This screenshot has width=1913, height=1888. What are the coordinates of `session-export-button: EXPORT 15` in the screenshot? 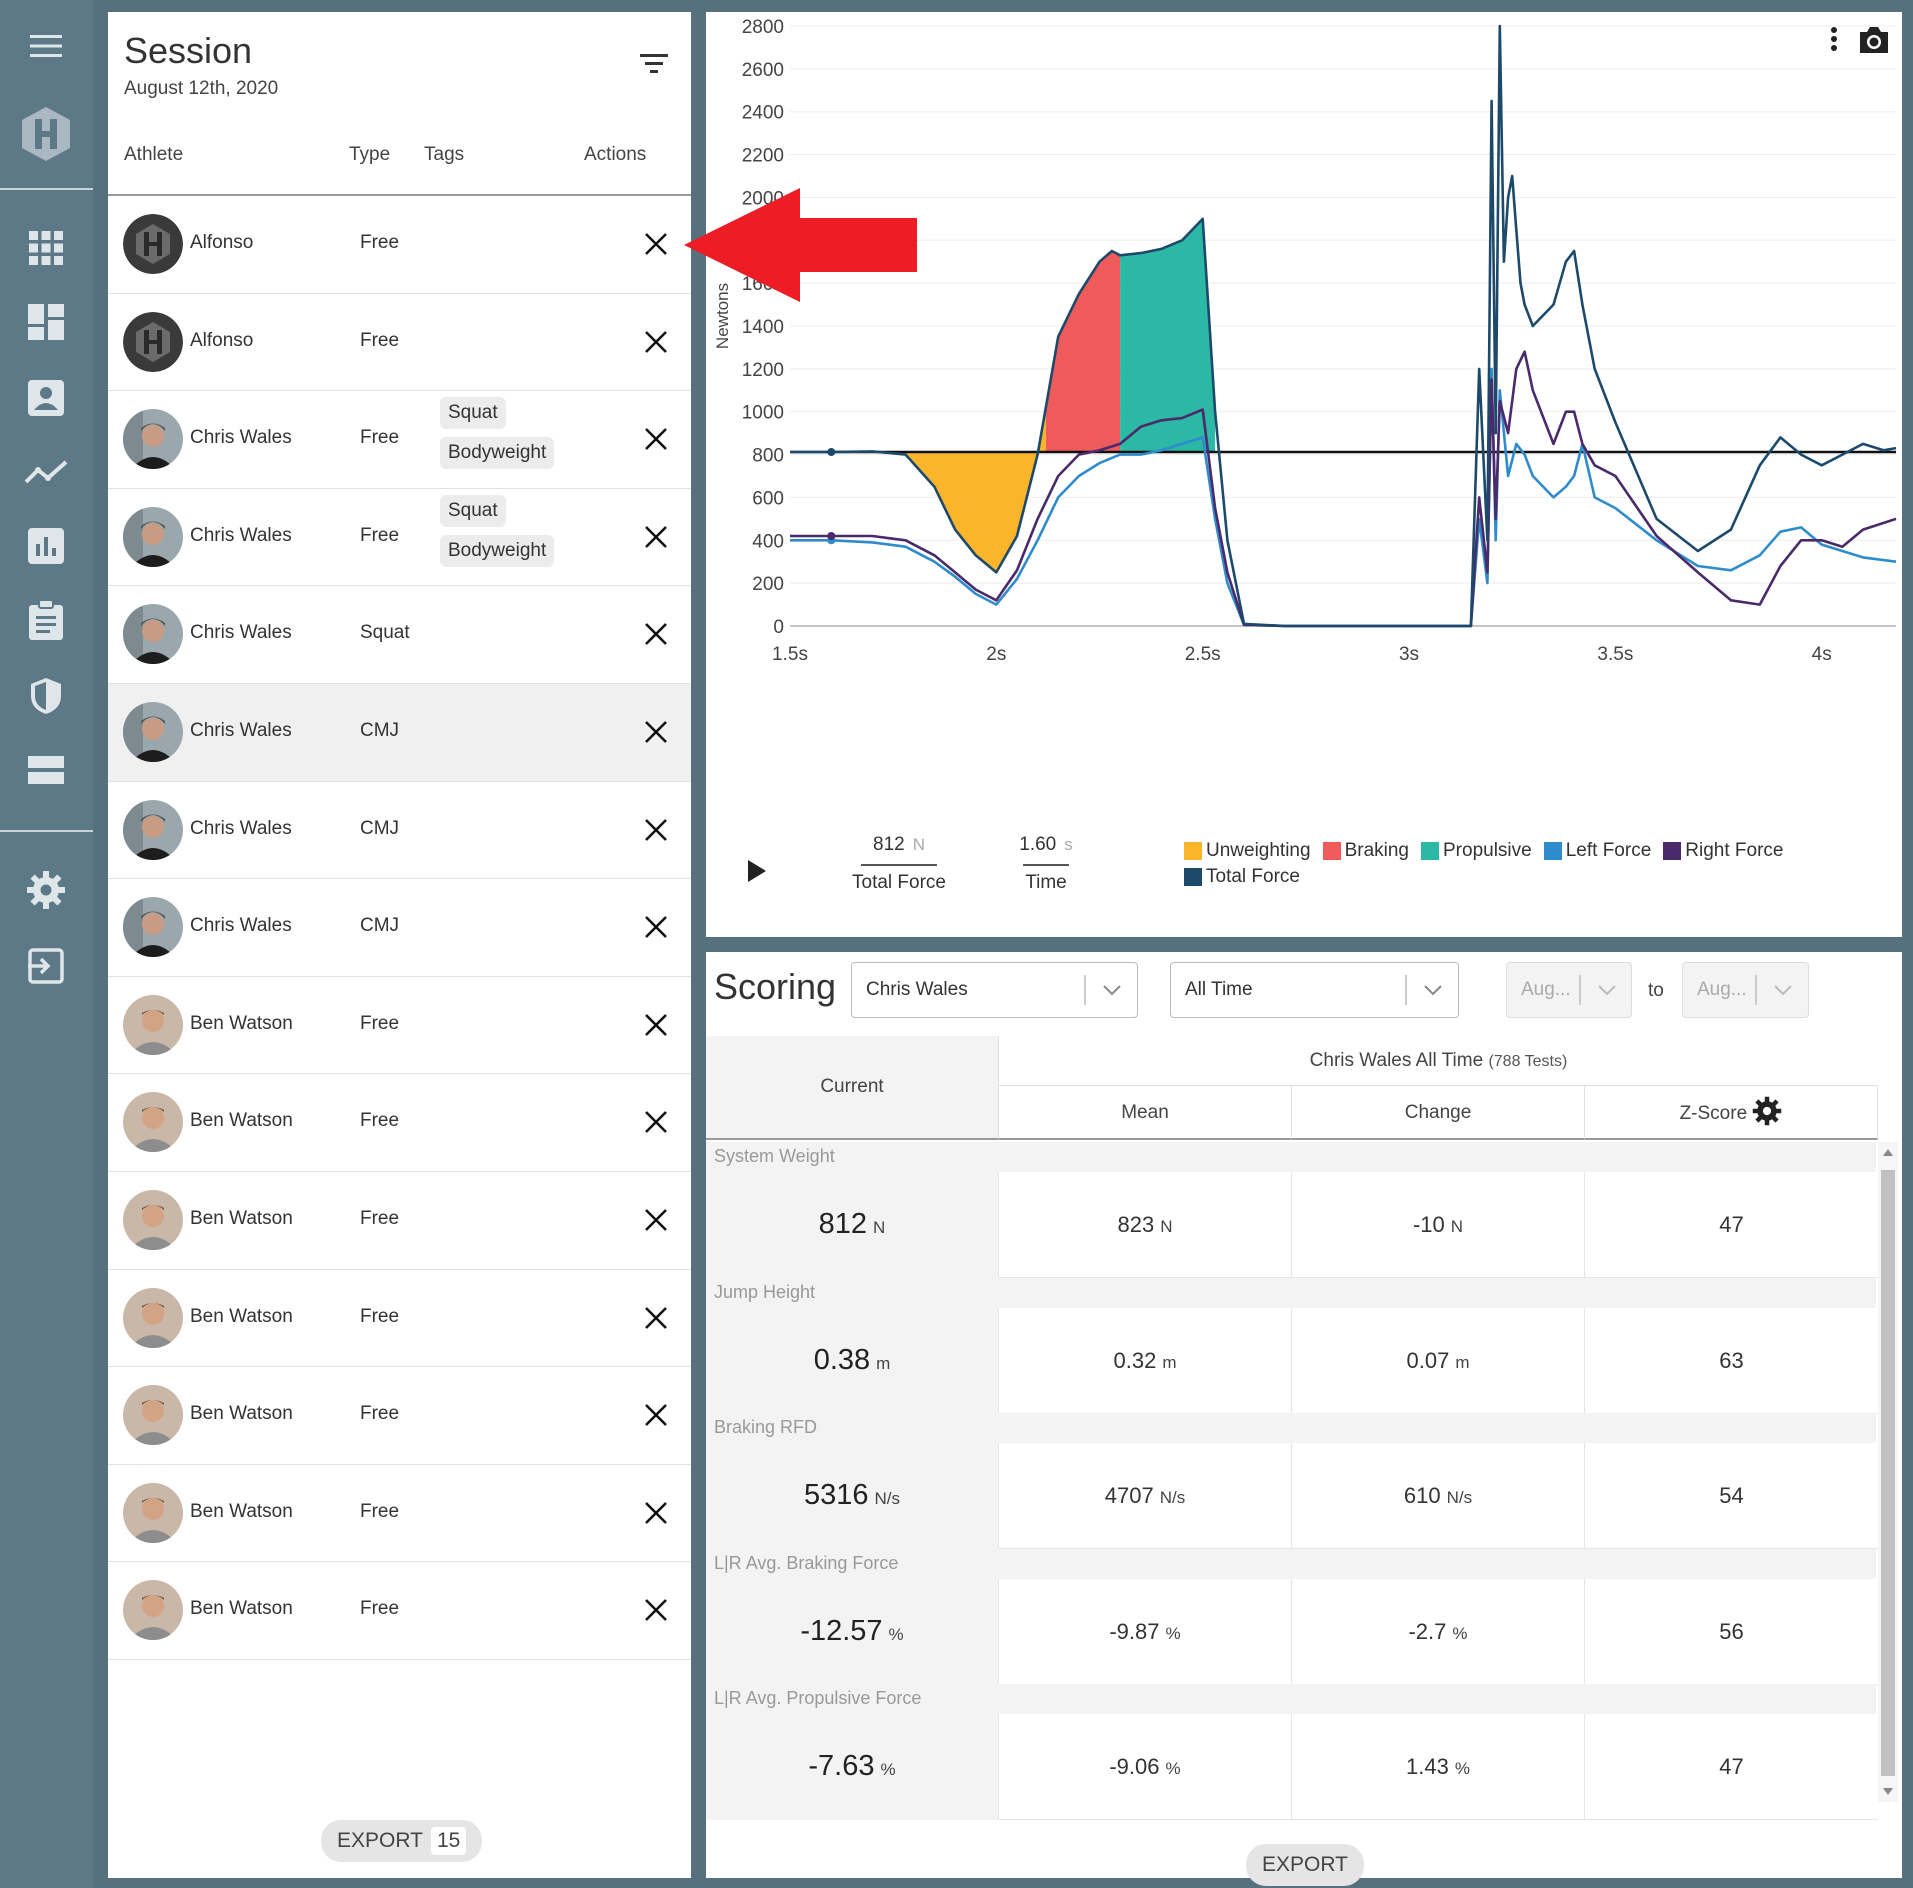 It's located at (402, 1841).